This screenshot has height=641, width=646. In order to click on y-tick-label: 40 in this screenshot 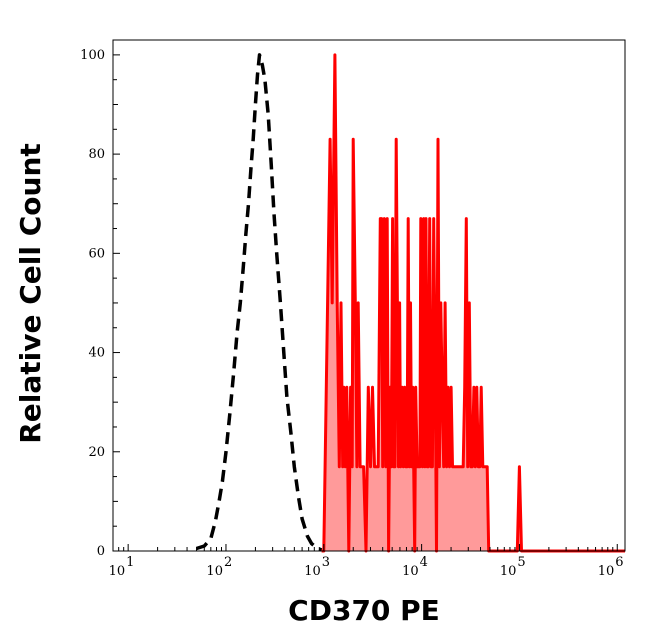, I will do `click(96, 353)`.